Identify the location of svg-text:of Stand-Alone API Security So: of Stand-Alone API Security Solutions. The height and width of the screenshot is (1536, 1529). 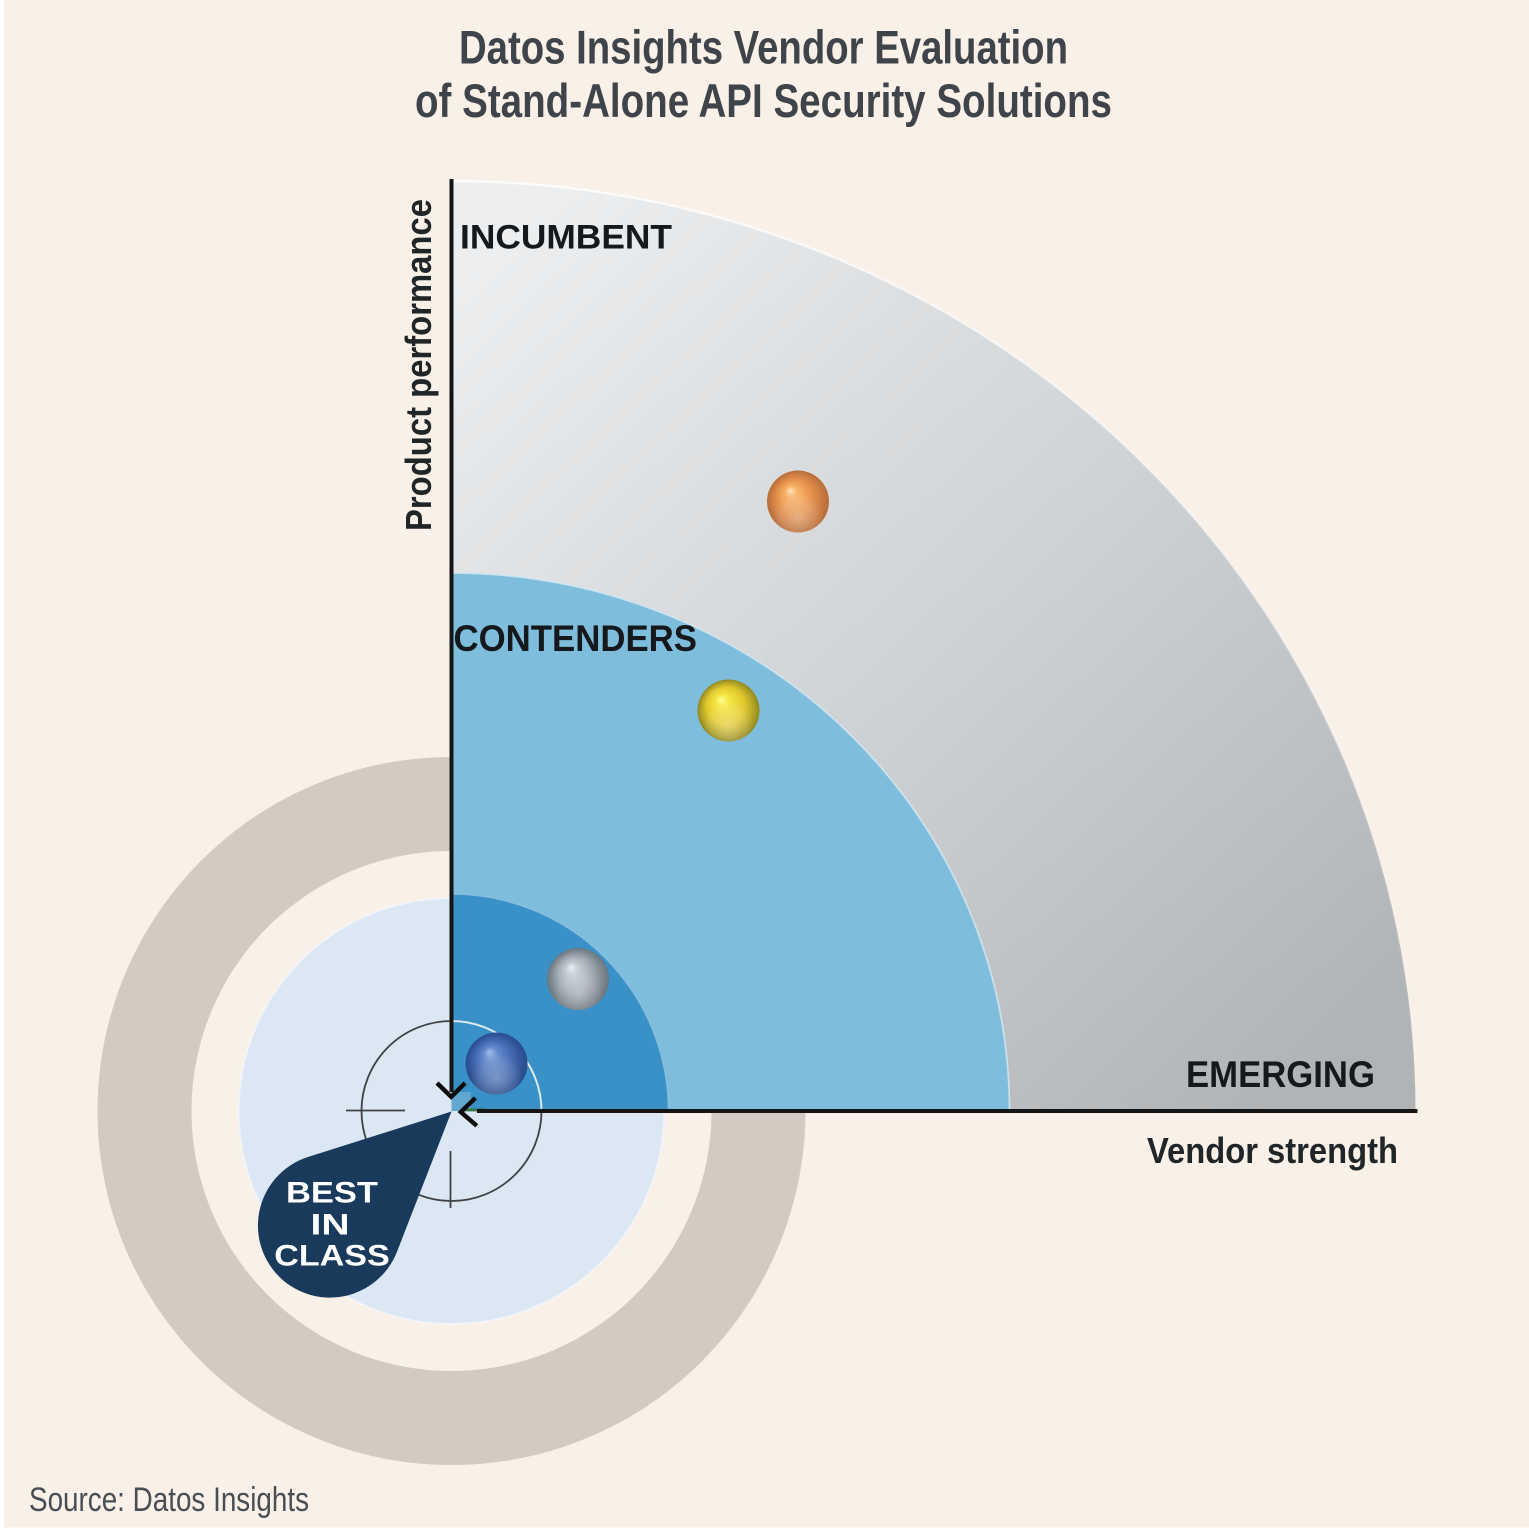
(763, 100).